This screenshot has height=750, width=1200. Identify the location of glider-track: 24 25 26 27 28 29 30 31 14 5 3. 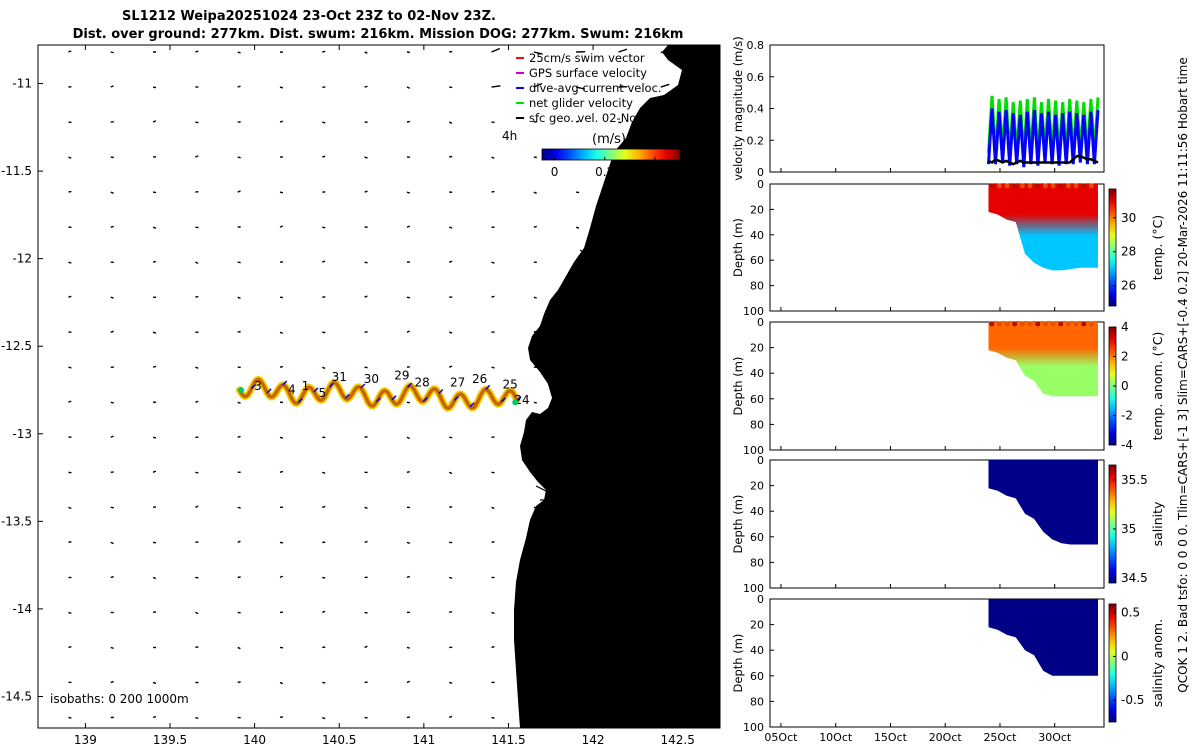
(382, 390).